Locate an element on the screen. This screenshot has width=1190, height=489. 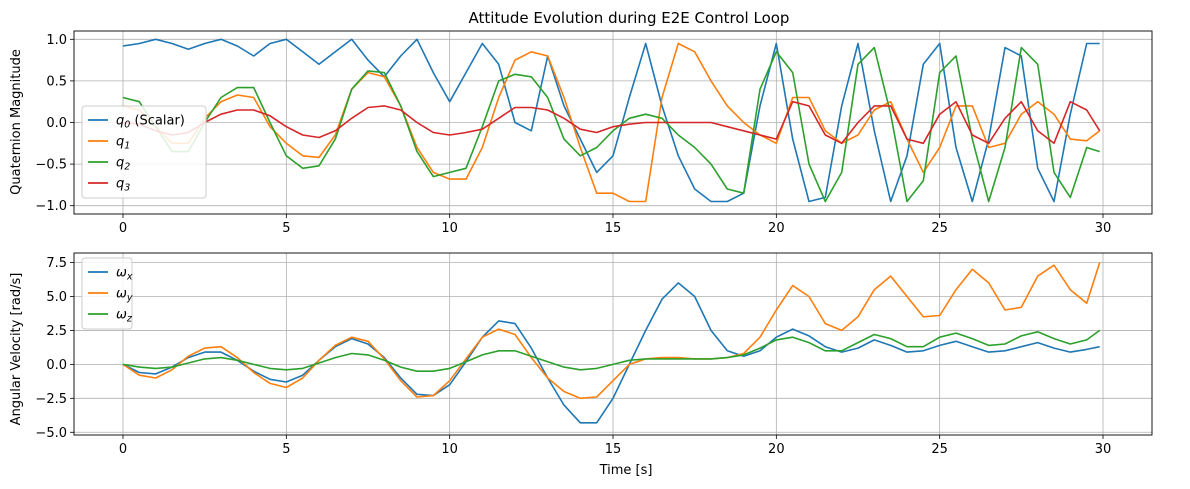
legend-label: ωz is located at coordinates (124, 316).